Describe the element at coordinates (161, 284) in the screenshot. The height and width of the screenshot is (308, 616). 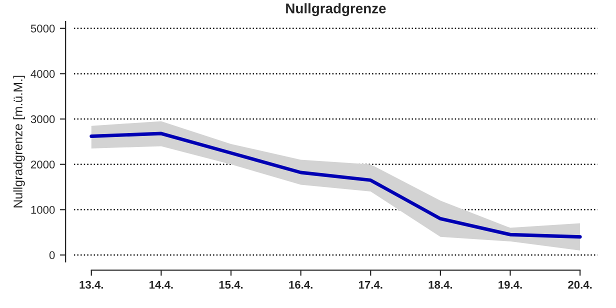
I see `x-tick-label: 14.4.` at that location.